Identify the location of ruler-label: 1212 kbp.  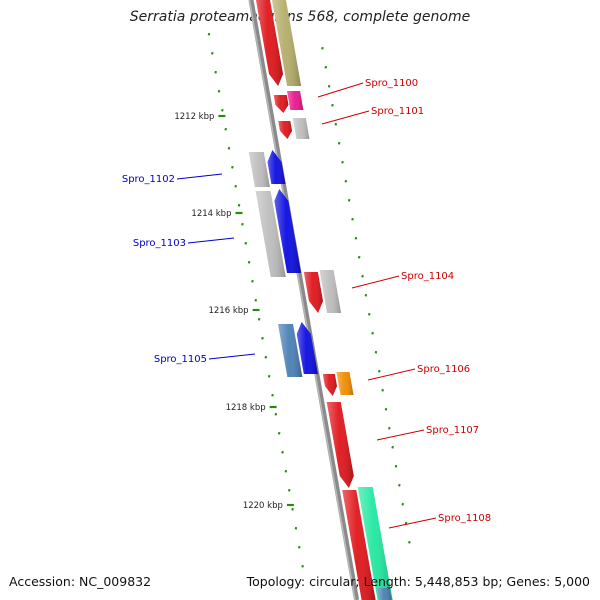
(194, 117).